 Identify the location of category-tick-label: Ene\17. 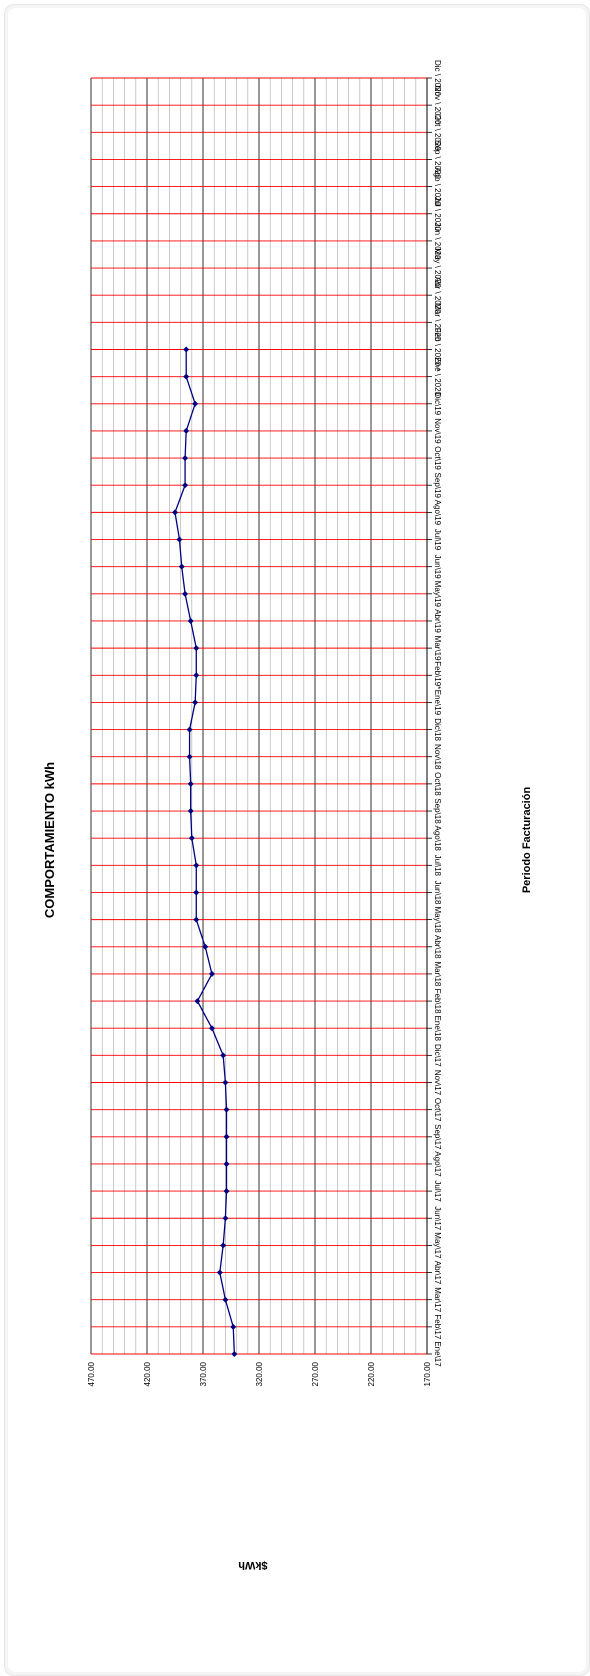
(437, 1354).